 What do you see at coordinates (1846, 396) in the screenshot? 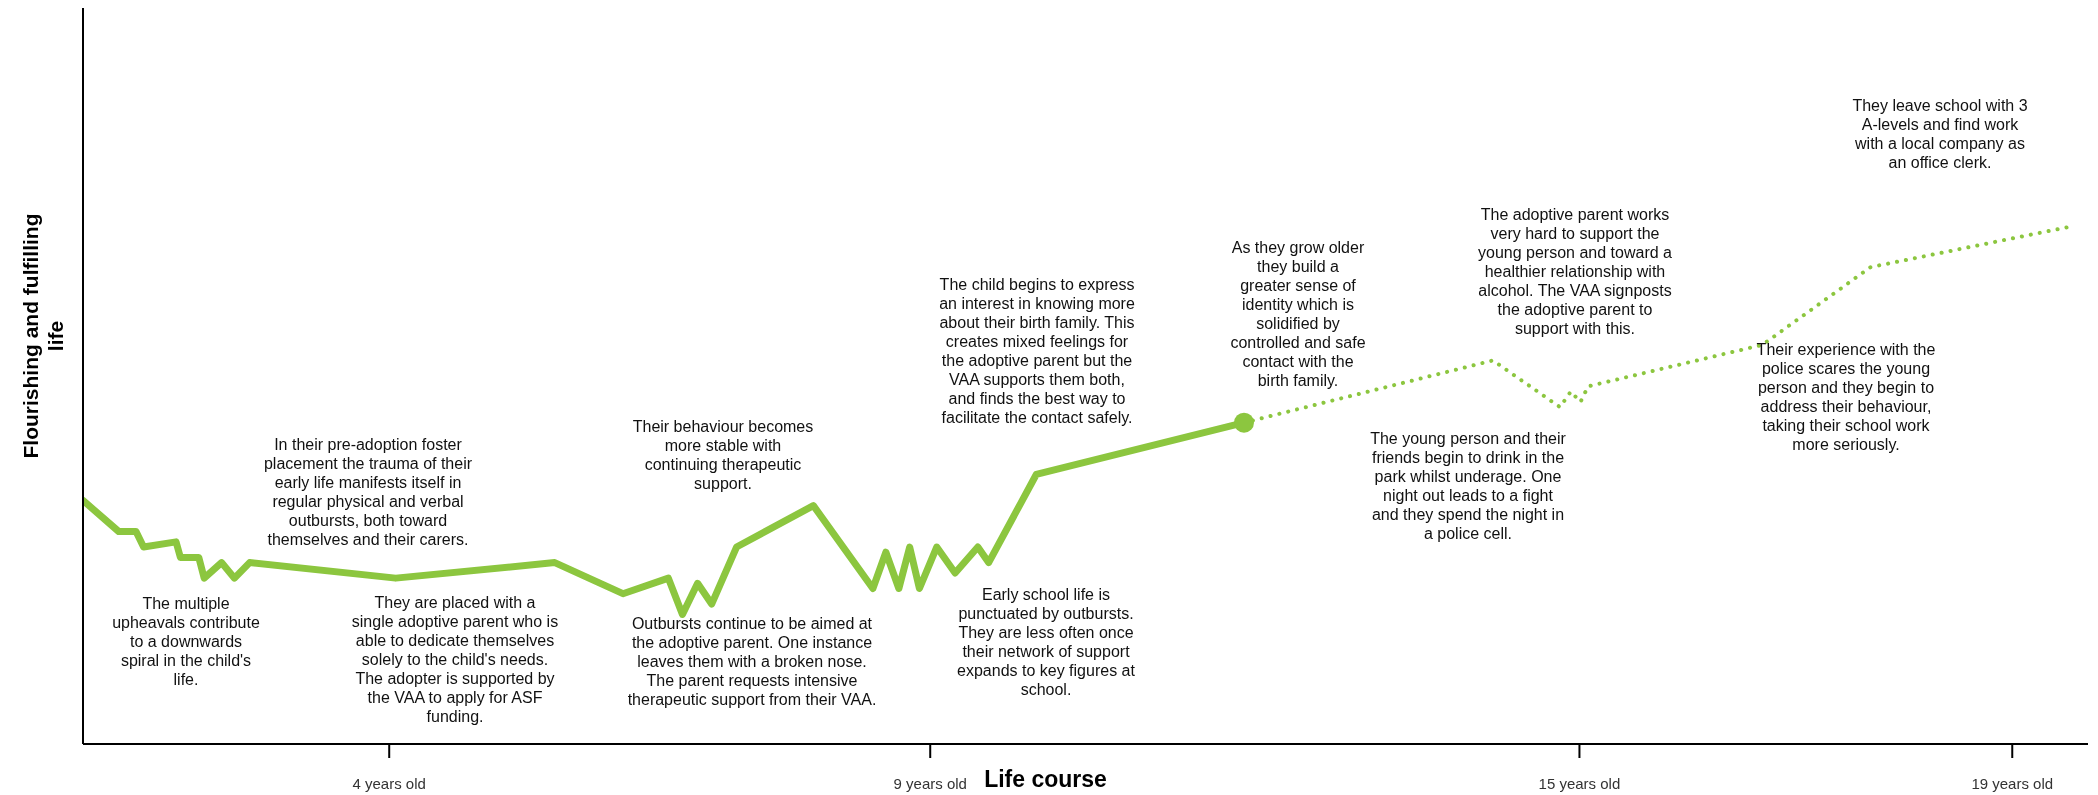
I see `annotation: Their experience with the police scares the young person and they begin to address their behaviour, taking their school work more seriously.` at bounding box center [1846, 396].